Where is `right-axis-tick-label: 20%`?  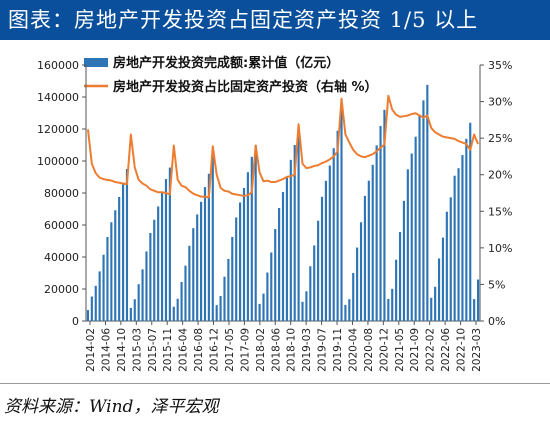 right-axis-tick-label: 20% is located at coordinates (500, 175).